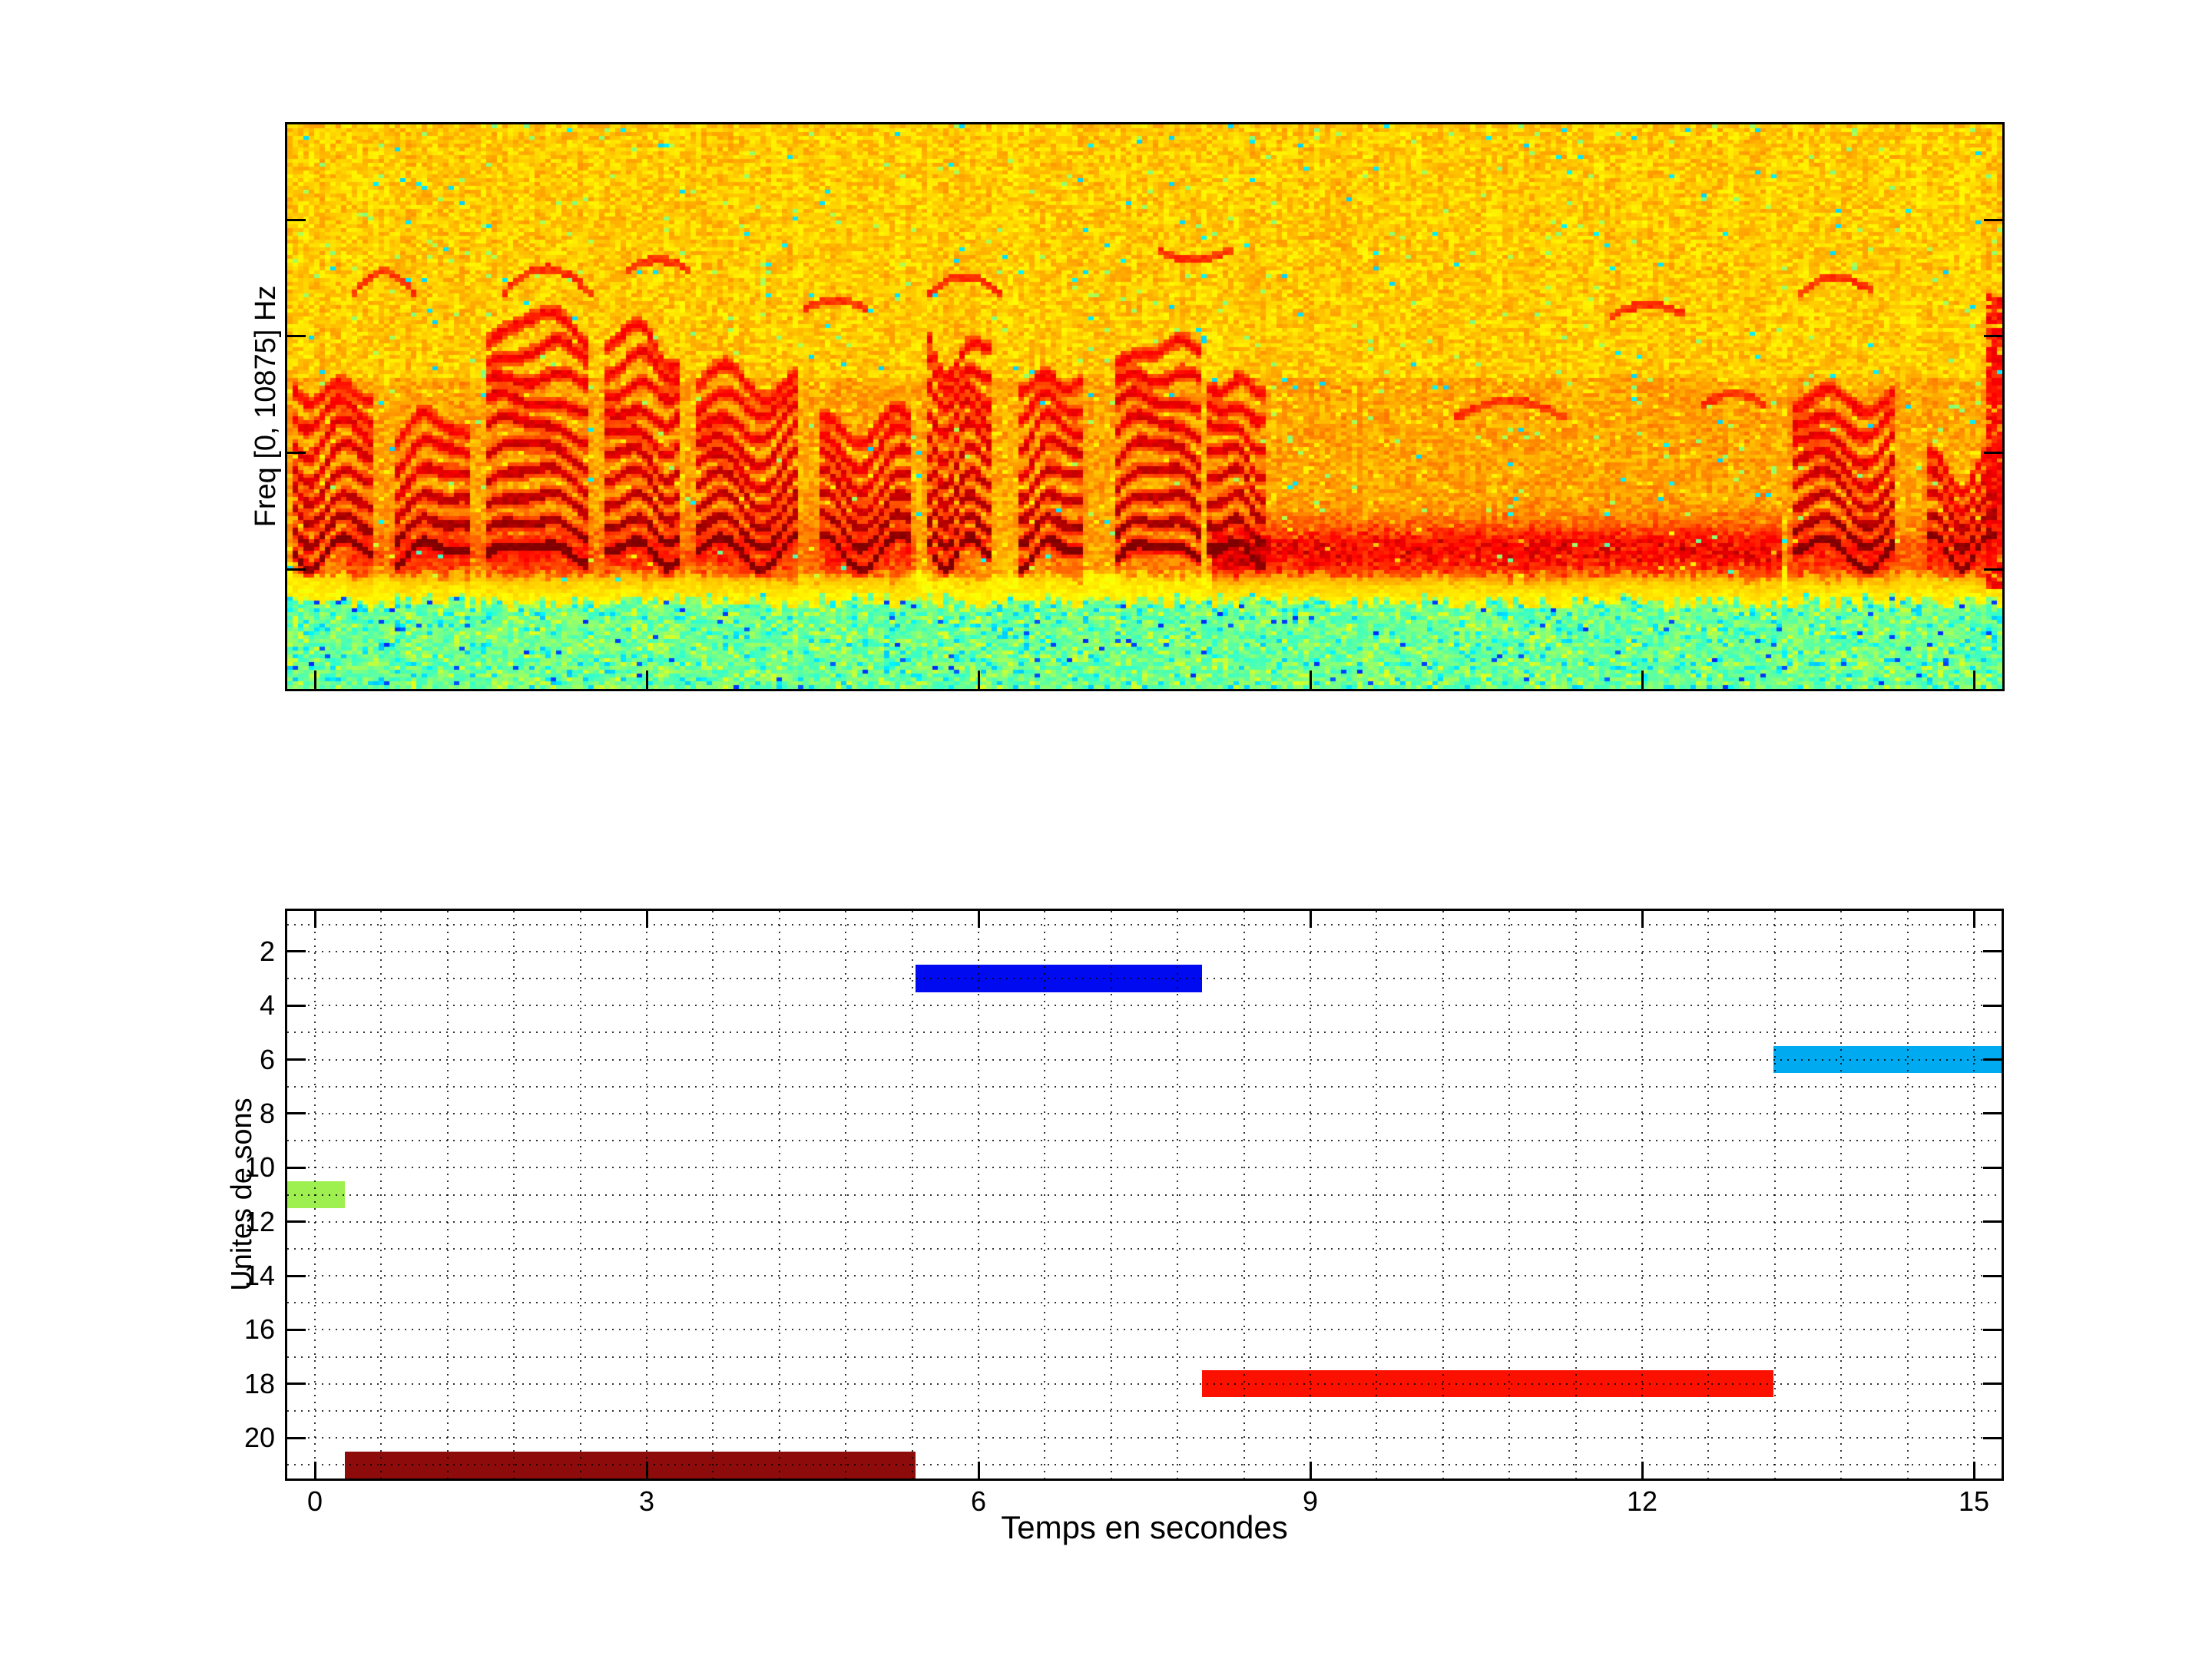  What do you see at coordinates (1144, 1527) in the screenshot?
I see `sound-units-xlabel: Temps en secondes` at bounding box center [1144, 1527].